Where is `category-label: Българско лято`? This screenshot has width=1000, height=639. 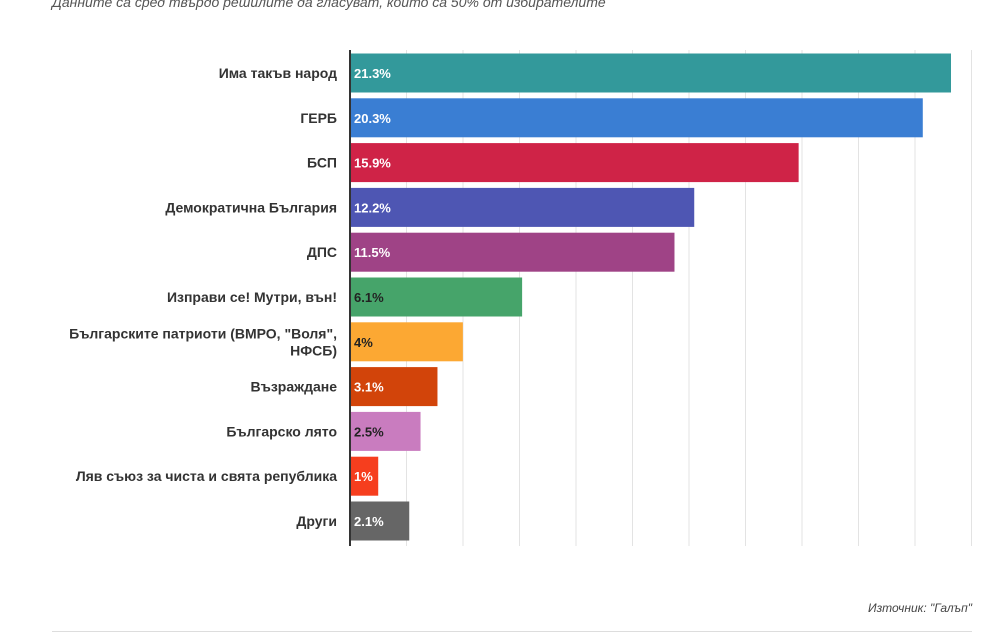
category-label: Българско лято is located at coordinates (281, 431).